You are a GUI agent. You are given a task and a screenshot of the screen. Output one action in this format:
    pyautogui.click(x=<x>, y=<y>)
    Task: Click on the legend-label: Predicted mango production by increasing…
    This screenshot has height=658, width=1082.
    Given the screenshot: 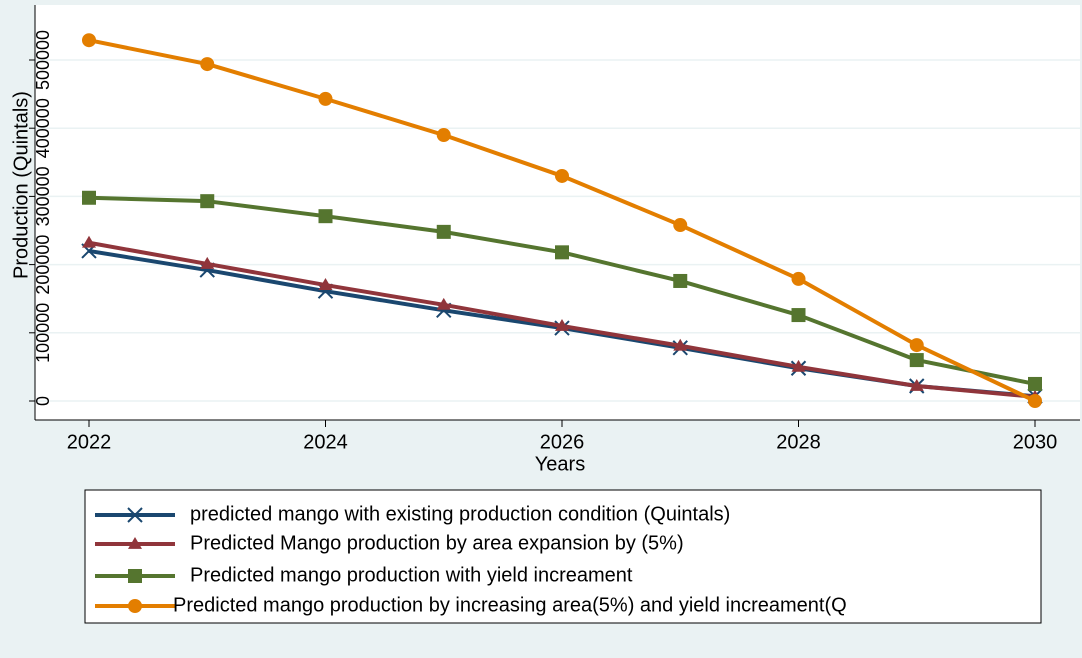 What is the action you would take?
    pyautogui.click(x=510, y=605)
    